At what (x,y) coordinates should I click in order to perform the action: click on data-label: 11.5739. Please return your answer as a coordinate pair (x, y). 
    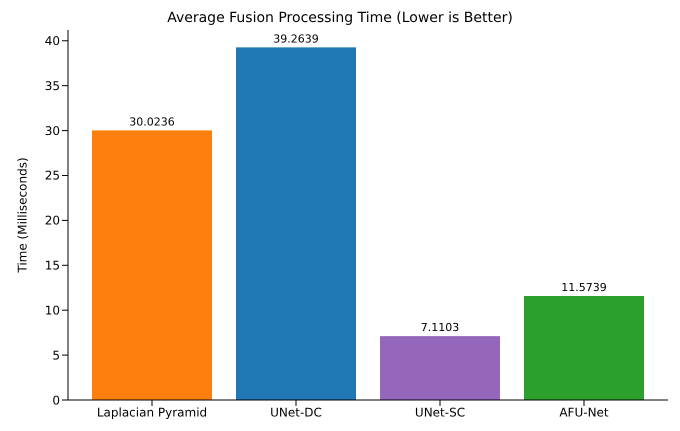
    Looking at the image, I should click on (584, 287).